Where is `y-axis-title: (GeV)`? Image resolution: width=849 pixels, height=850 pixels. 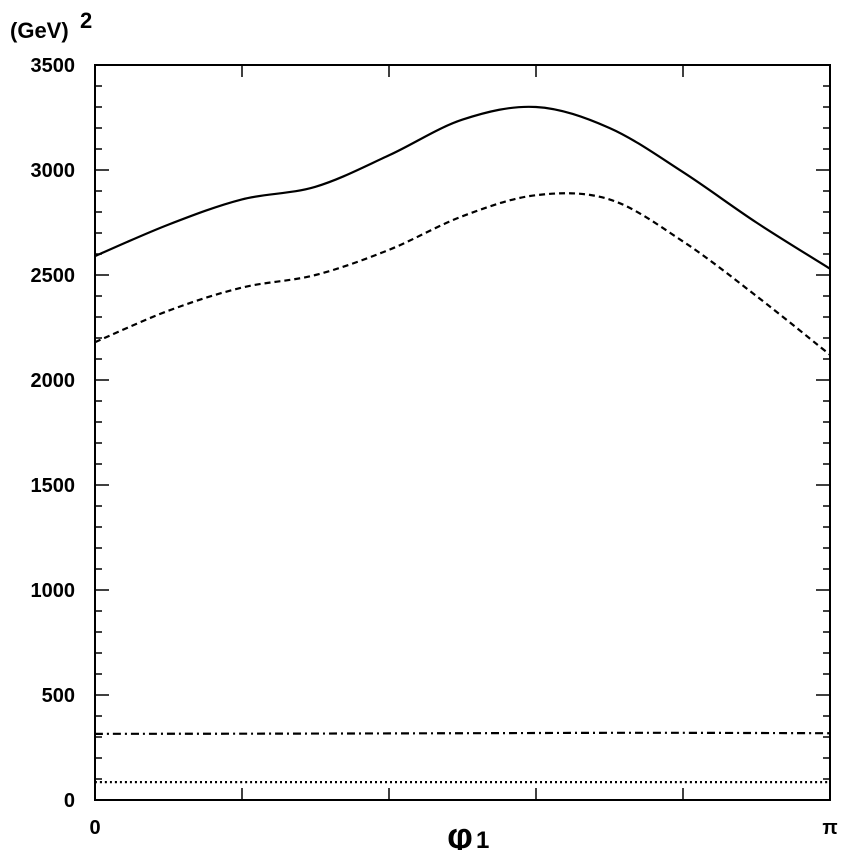
y-axis-title: (GeV) is located at coordinates (39, 30).